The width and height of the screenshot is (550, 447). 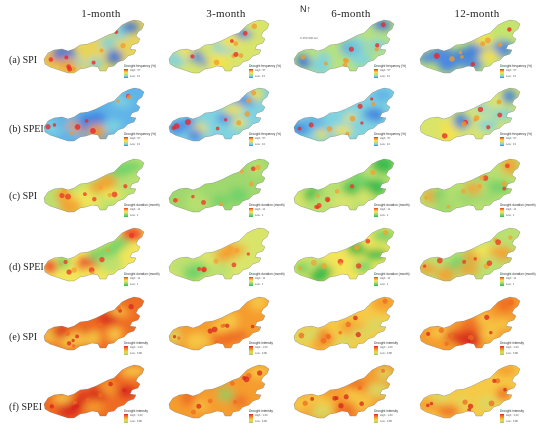 I want to click on map-panel-row5-col4: Drought intensity High : 1.60 Low : 0.80, so click(x=477, y=329).